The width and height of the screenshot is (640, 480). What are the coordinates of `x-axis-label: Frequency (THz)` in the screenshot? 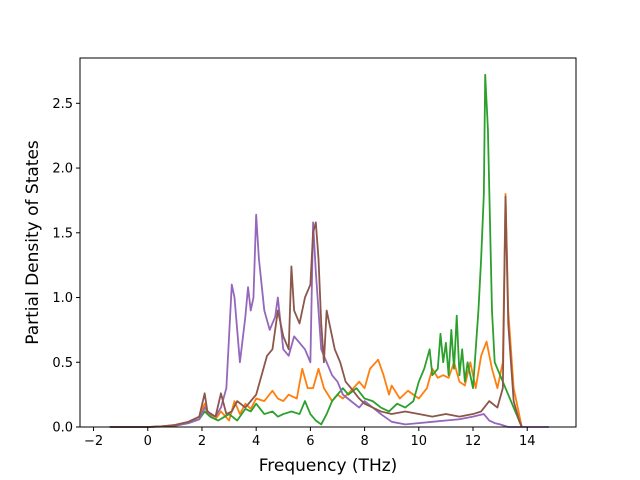 It's located at (328, 466).